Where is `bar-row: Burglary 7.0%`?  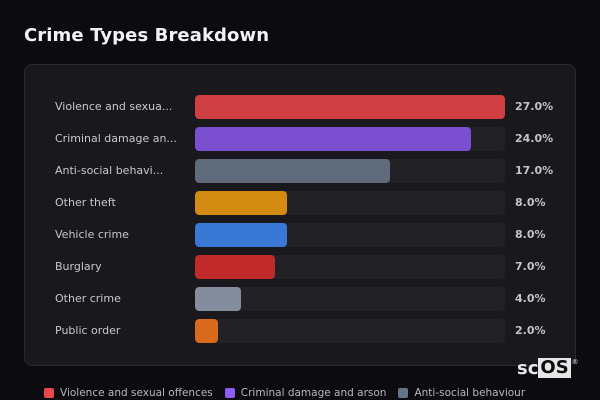 bar-row: Burglary 7.0% is located at coordinates (300, 267).